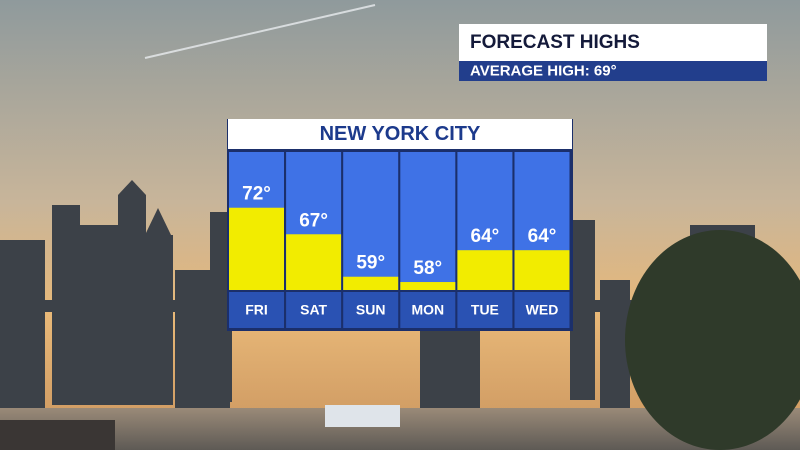 The width and height of the screenshot is (800, 450). I want to click on header-band, so click(613, 71).